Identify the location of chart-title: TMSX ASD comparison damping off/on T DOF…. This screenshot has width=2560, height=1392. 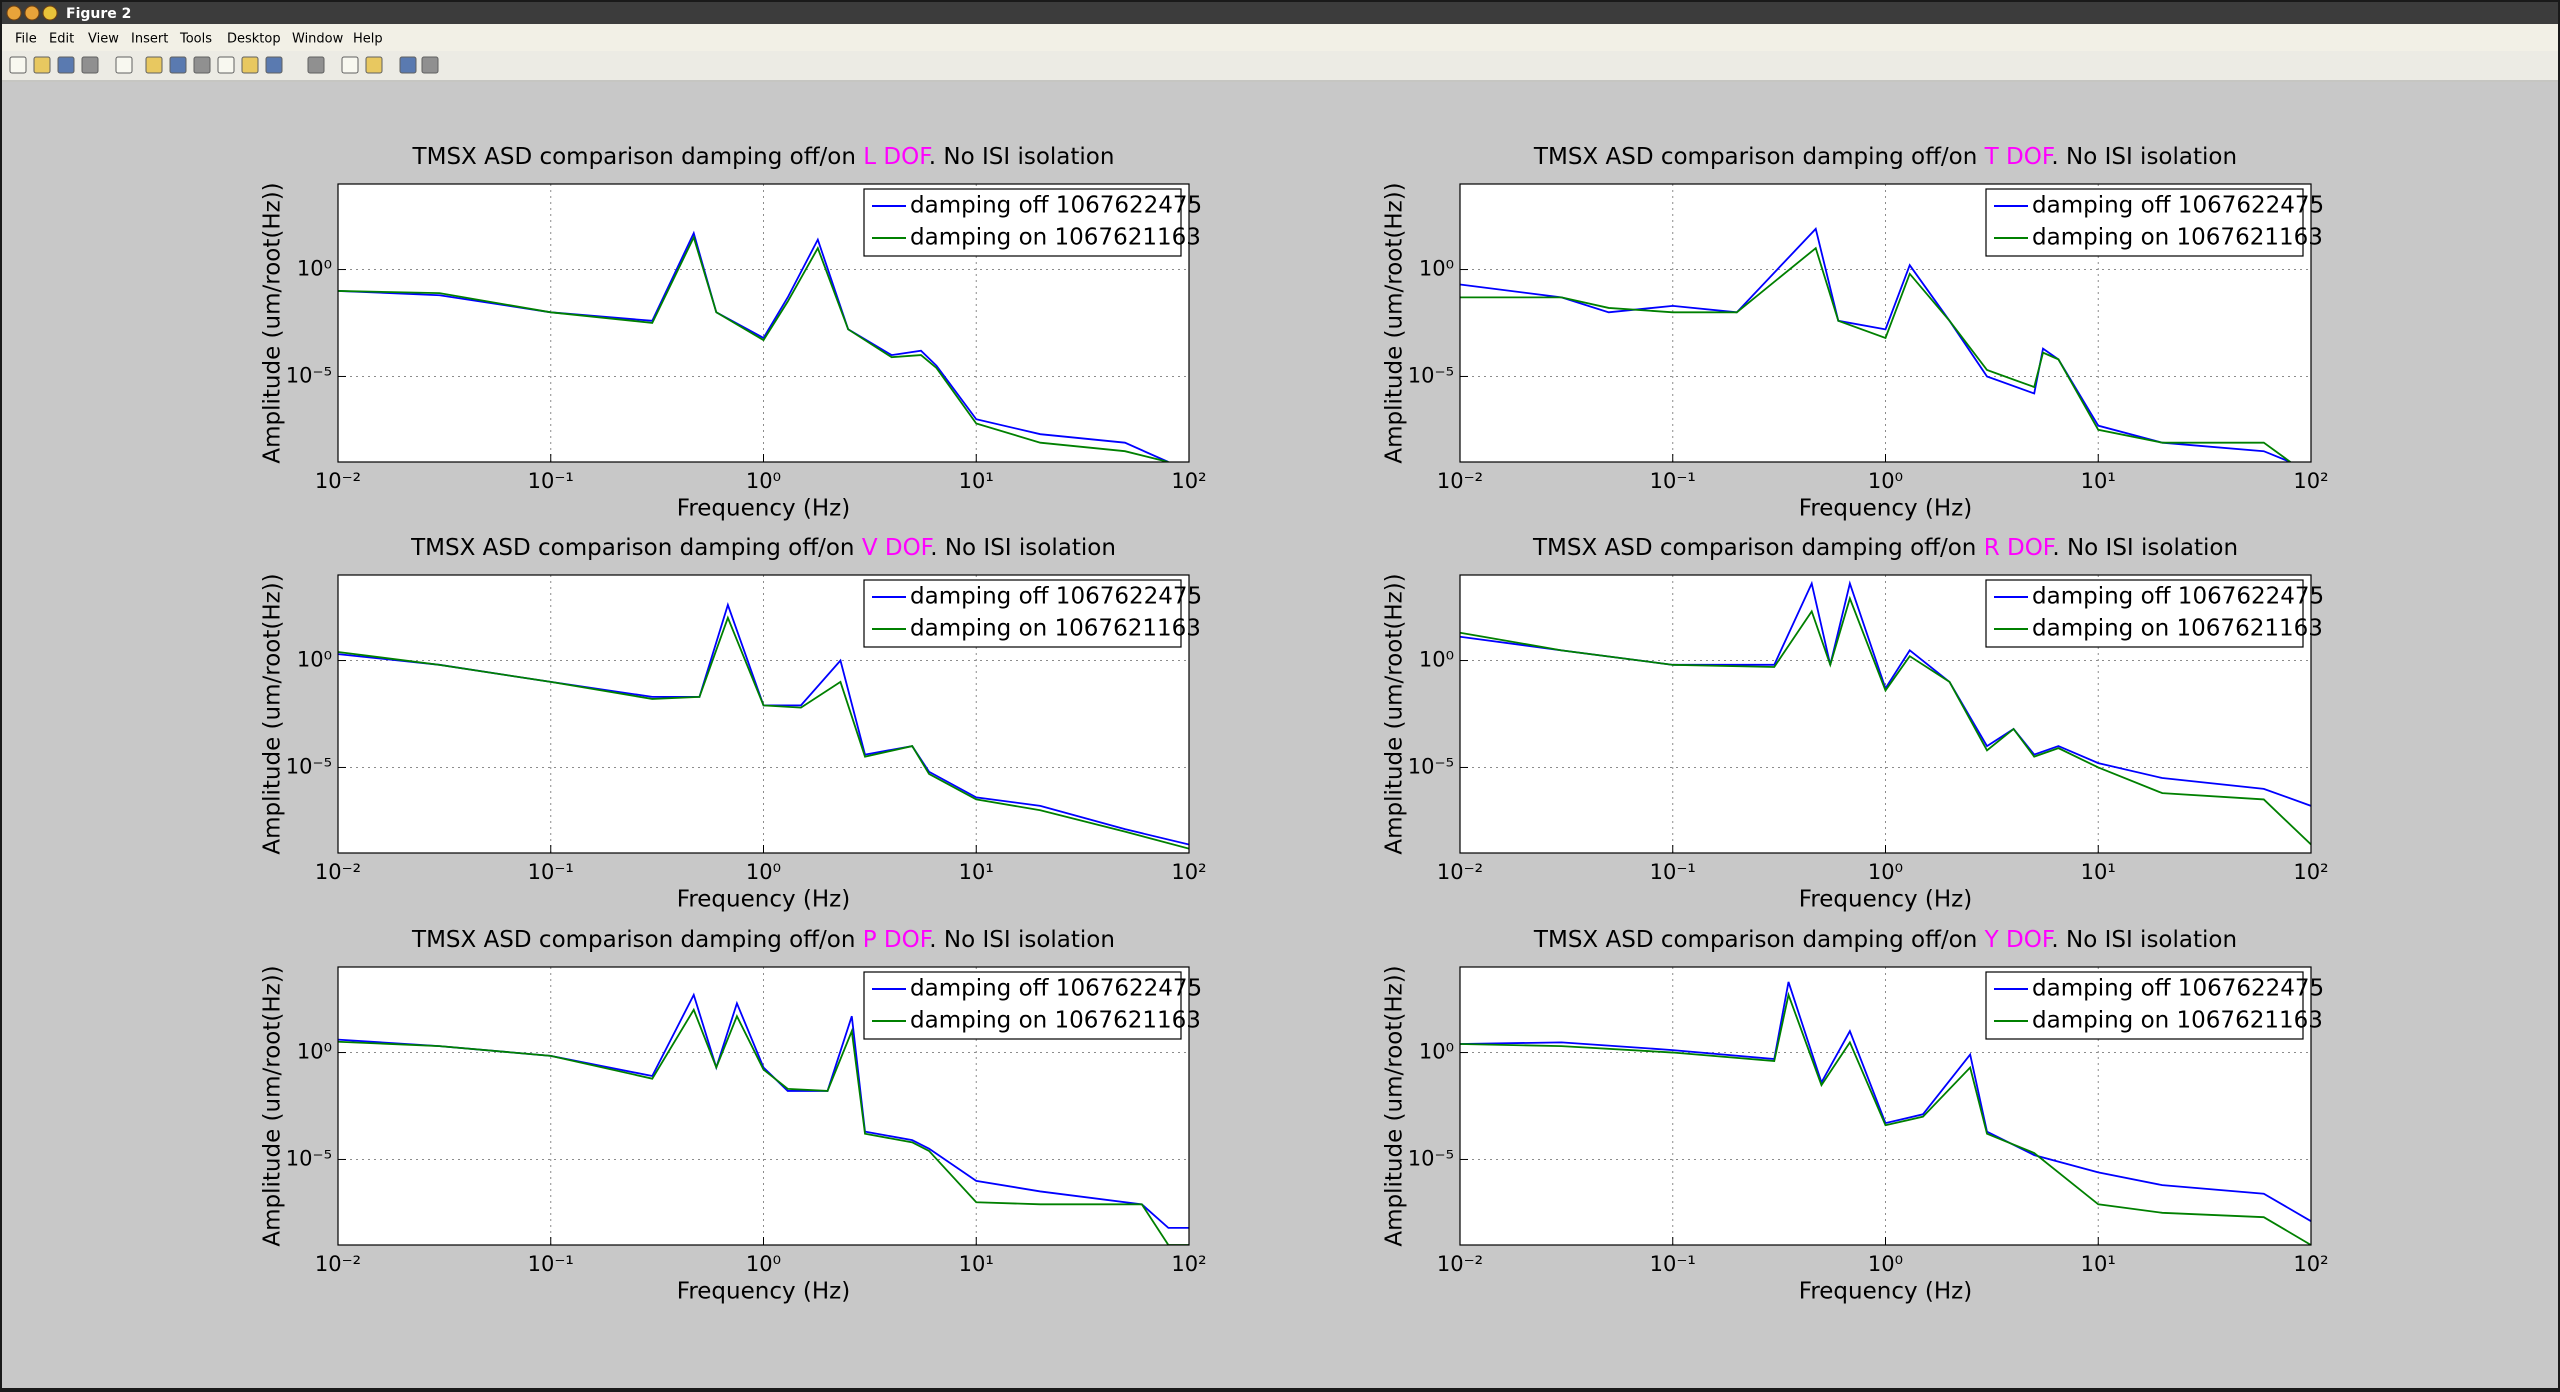
(1885, 157).